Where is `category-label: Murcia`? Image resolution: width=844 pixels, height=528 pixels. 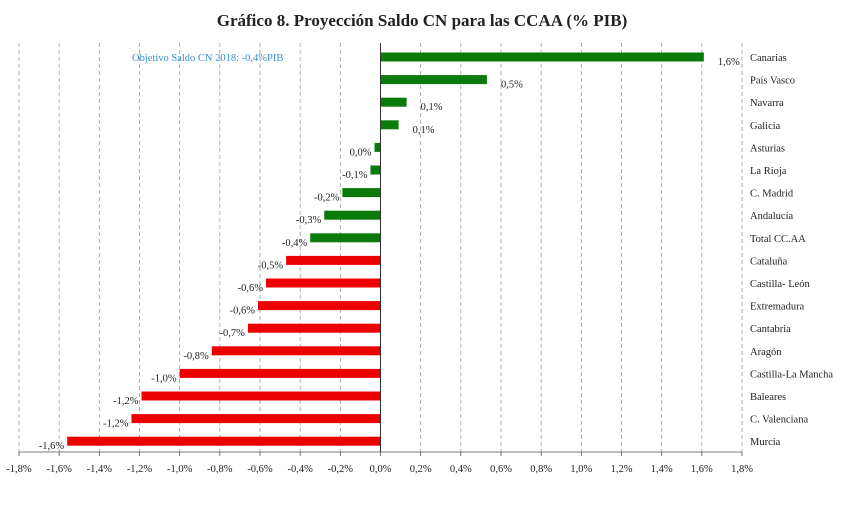 category-label: Murcia is located at coordinates (765, 442).